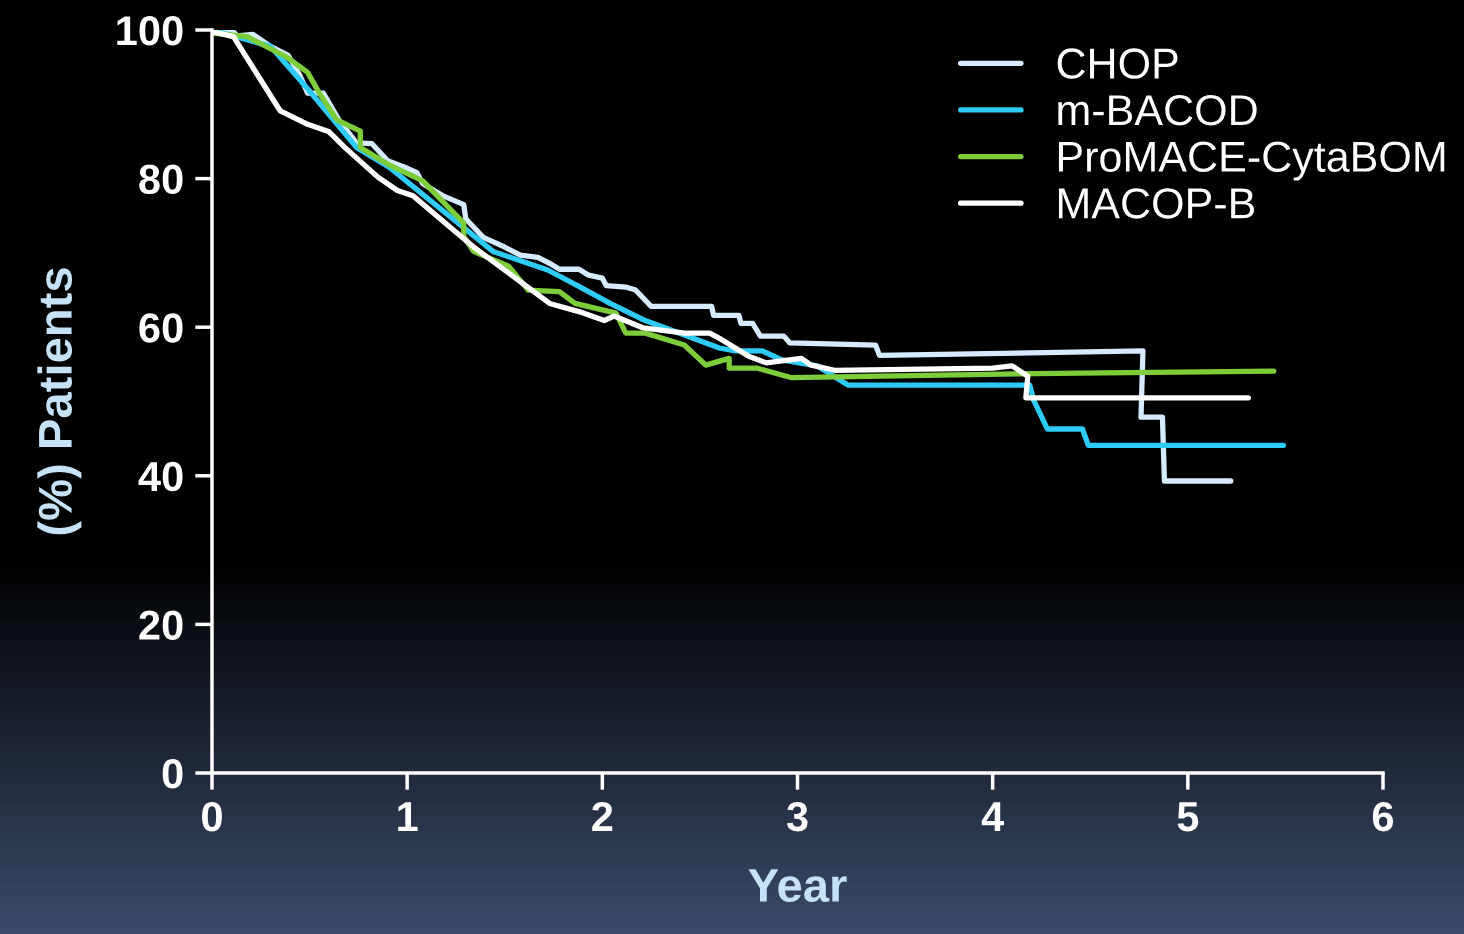  Describe the element at coordinates (1157, 110) in the screenshot. I see `legend-label: m-BACOD` at that location.